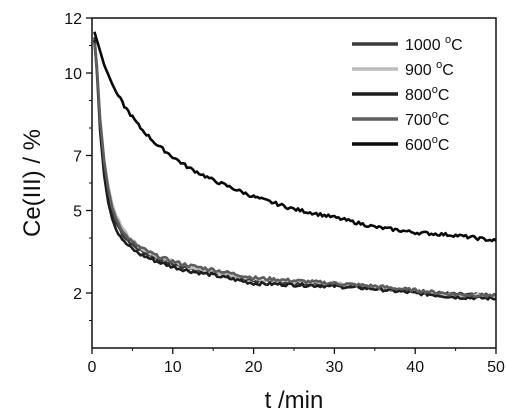  I want to click on y-tick-label: 5, so click(77, 212).